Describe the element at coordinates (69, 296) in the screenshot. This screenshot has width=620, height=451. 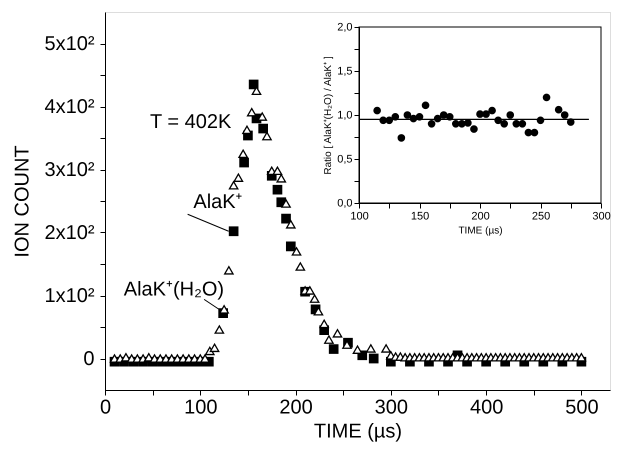
I see `y-tick-label: 1x10²` at that location.